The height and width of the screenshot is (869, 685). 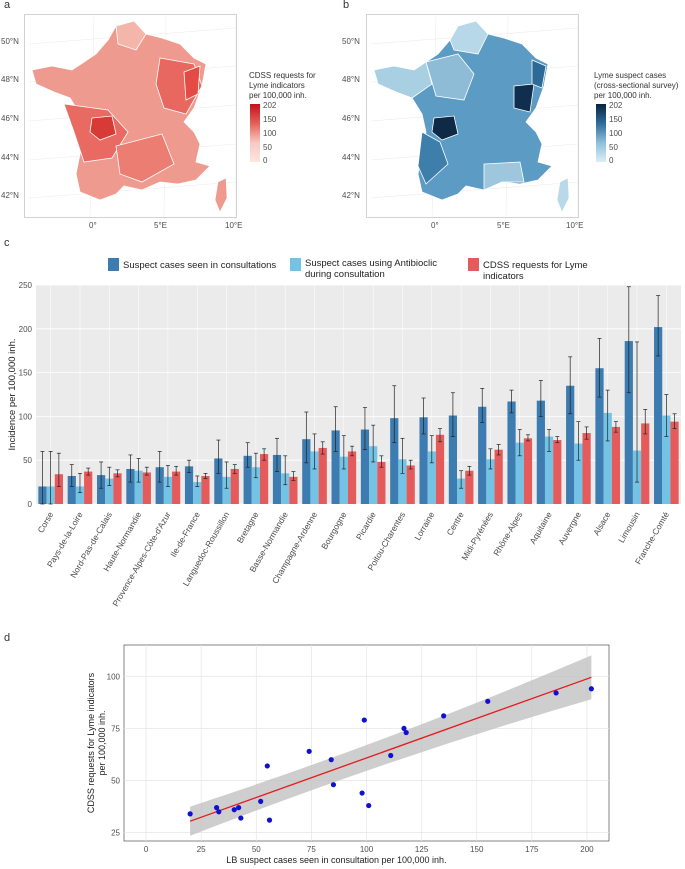 What do you see at coordinates (91, 742) in the screenshot?
I see `chart-d-ylabel-1: CDSS requests for Lyme indicators` at bounding box center [91, 742].